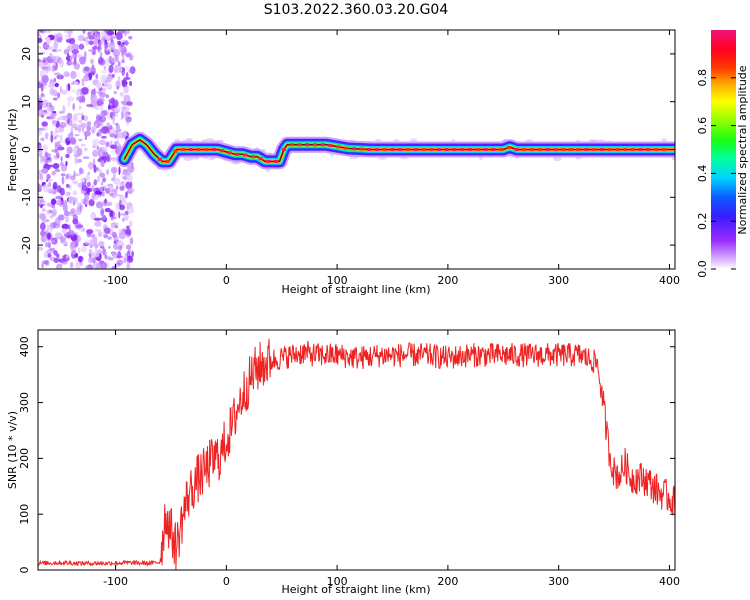  I want to click on colorbar-tick-label: 0.8, so click(702, 78).